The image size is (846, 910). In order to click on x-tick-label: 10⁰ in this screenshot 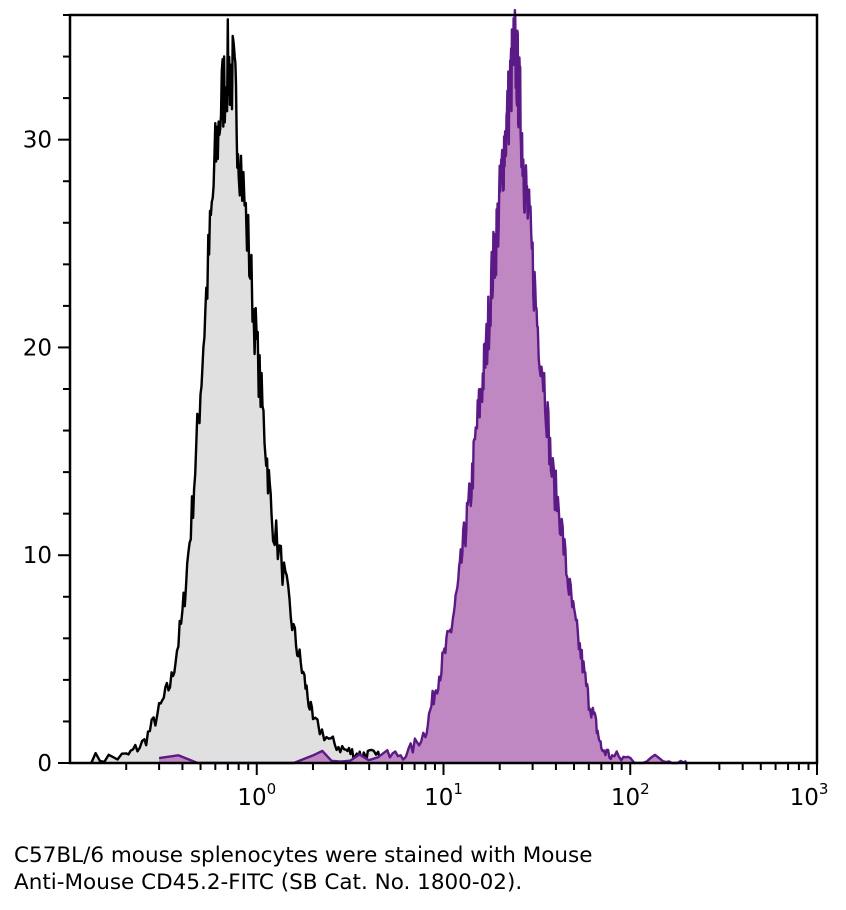, I will do `click(256, 795)`.